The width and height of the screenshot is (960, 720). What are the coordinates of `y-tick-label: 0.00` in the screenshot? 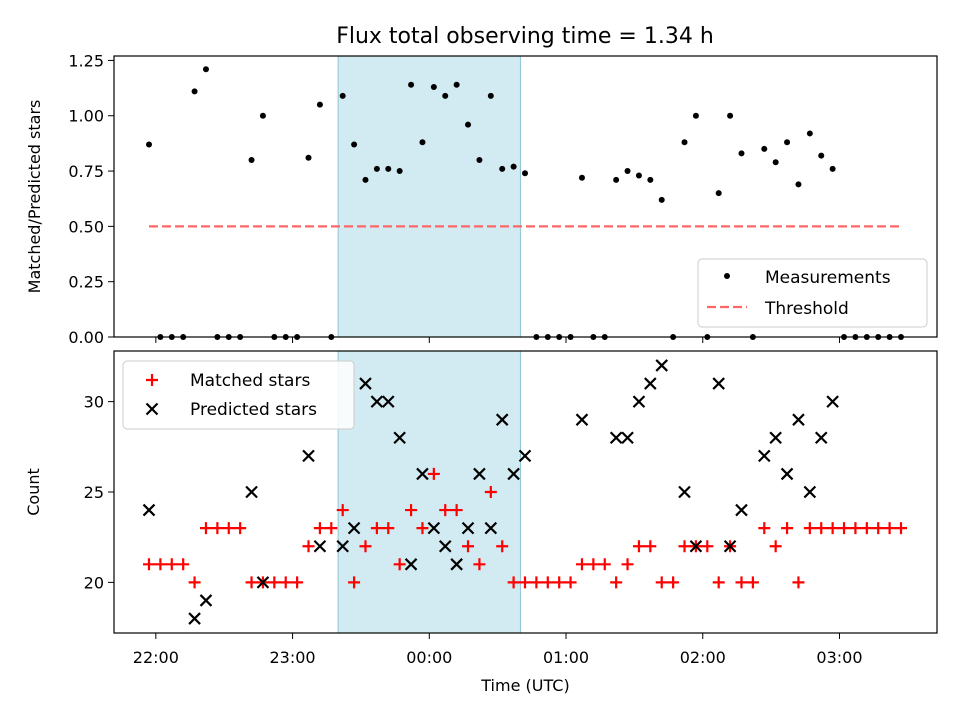 It's located at (86, 337).